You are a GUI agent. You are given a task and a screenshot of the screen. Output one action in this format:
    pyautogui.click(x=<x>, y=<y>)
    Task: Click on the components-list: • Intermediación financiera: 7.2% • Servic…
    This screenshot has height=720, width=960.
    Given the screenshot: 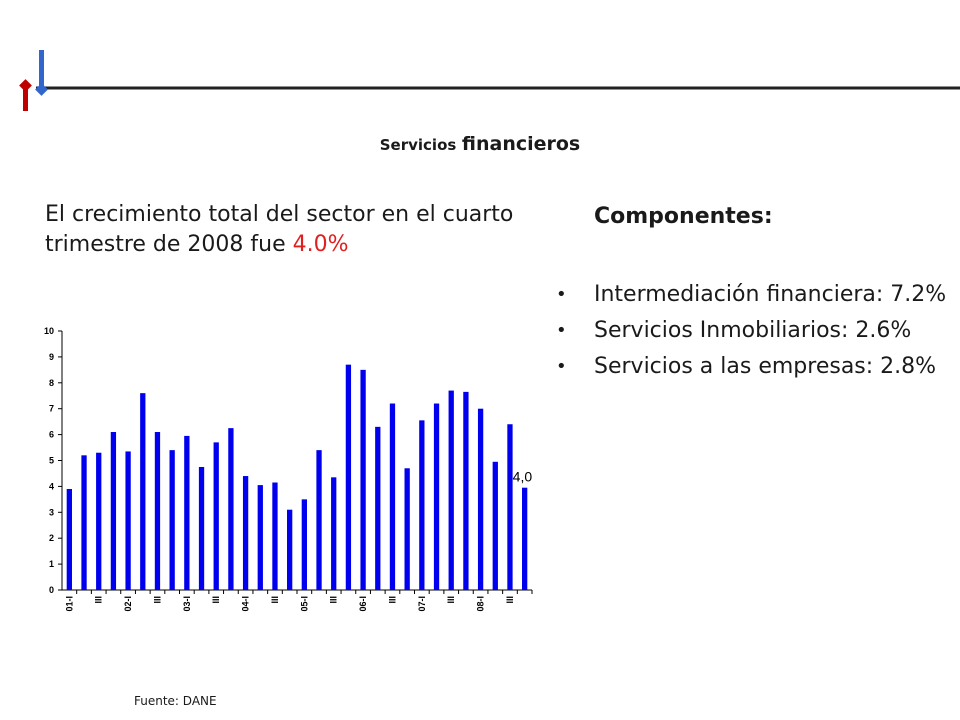 What is the action you would take?
    pyautogui.click(x=756, y=334)
    